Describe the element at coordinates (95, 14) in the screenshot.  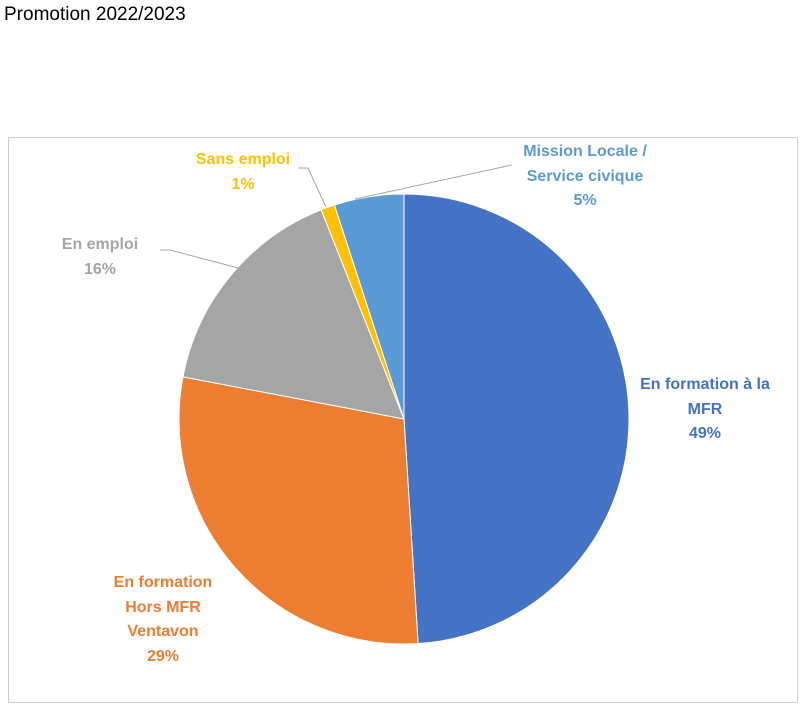
I see `chart-title: Promotion 2022/2023` at that location.